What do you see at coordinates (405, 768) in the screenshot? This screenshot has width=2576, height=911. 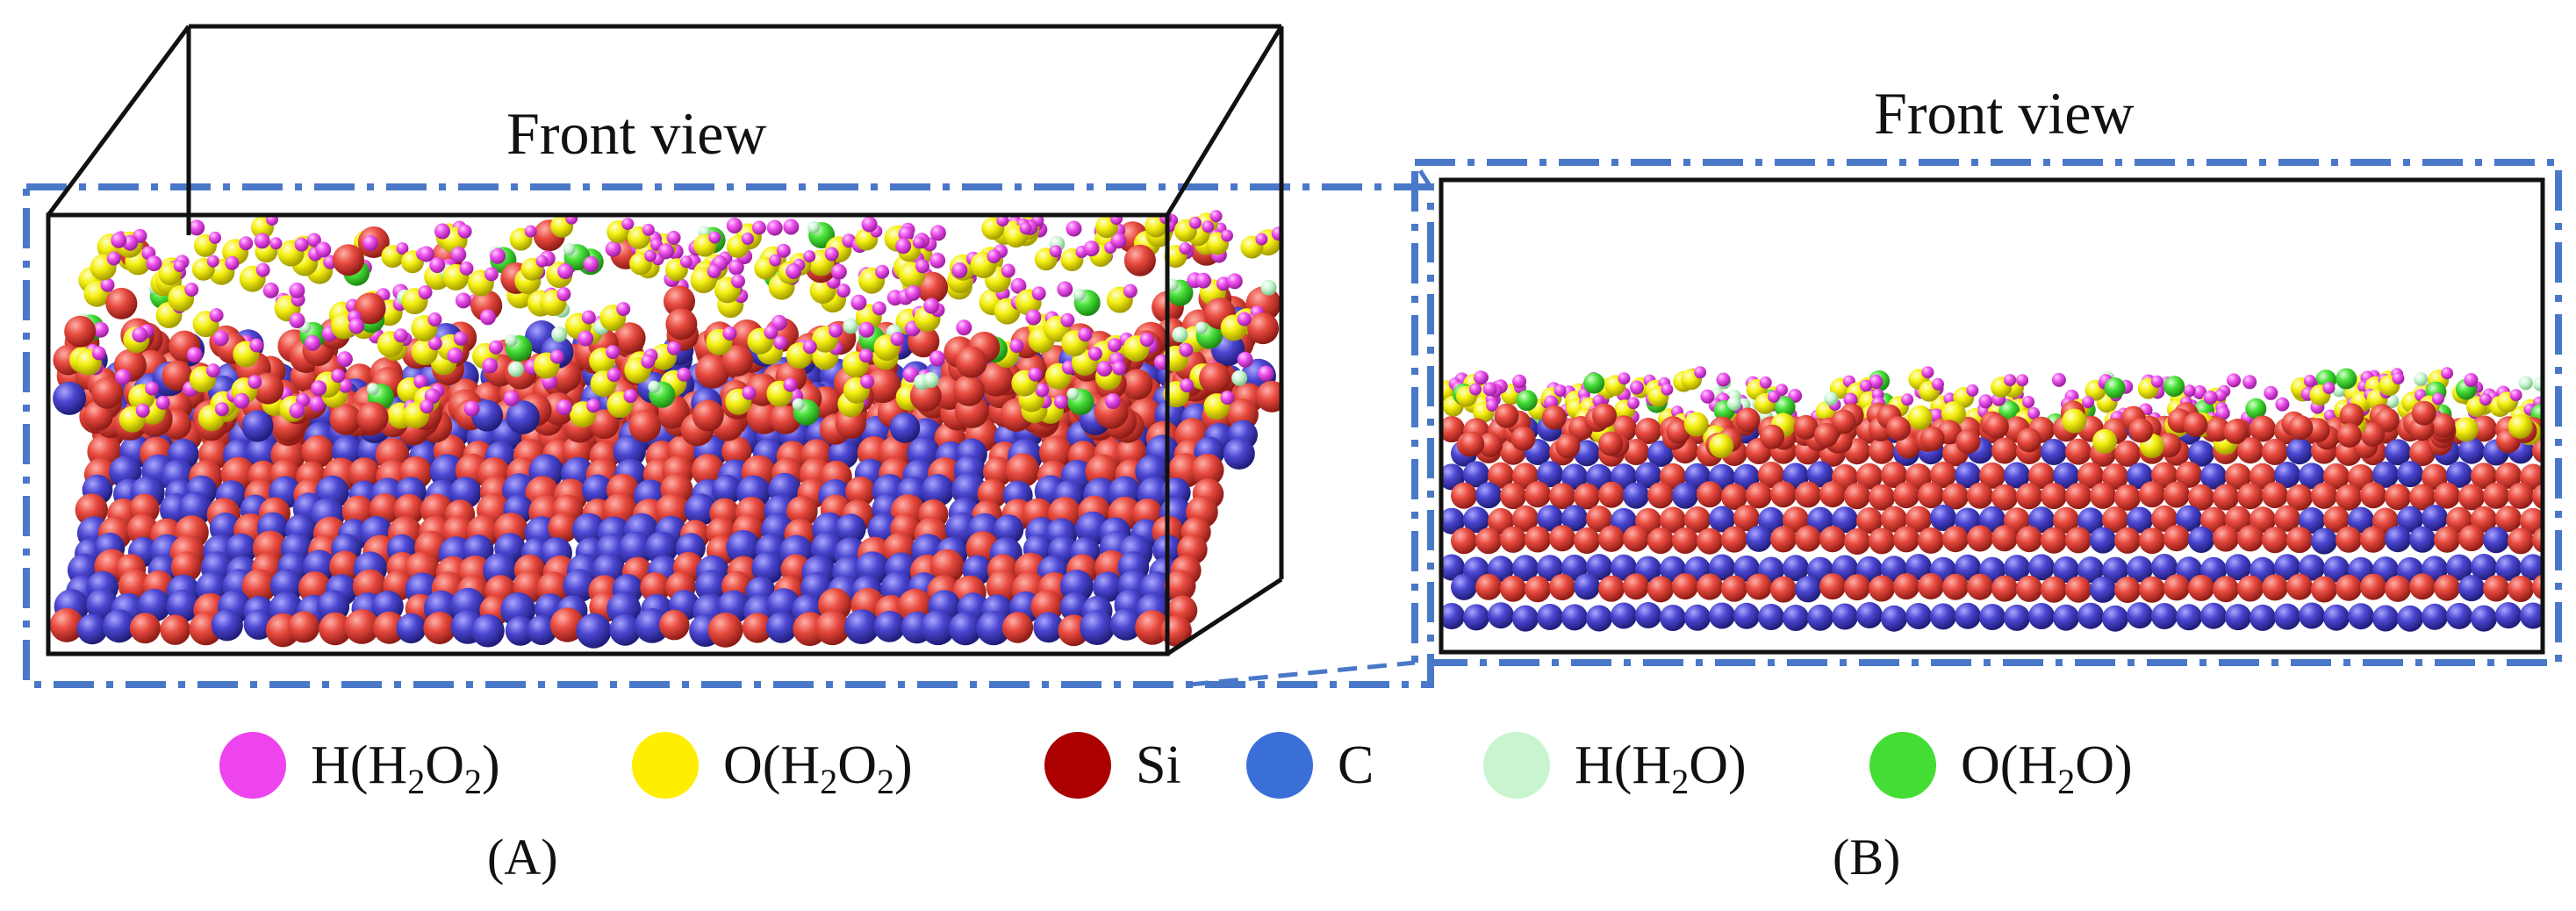 I see `legend-label-h-h2o2: H(H2O2)` at bounding box center [405, 768].